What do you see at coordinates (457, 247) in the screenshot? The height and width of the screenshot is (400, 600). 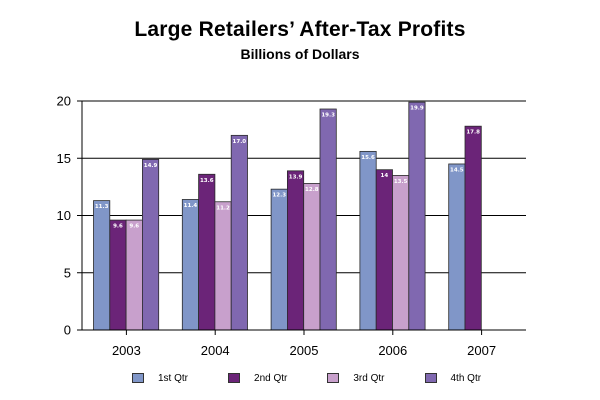 I see `bar-2007-1st-qtr` at bounding box center [457, 247].